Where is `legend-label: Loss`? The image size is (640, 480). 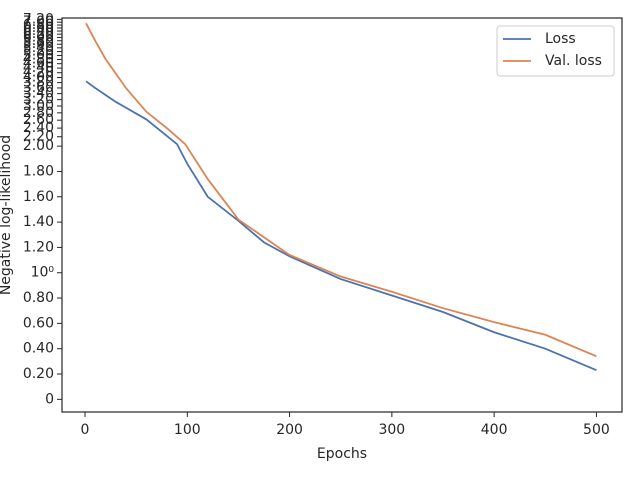
legend-label: Loss is located at coordinates (560, 39).